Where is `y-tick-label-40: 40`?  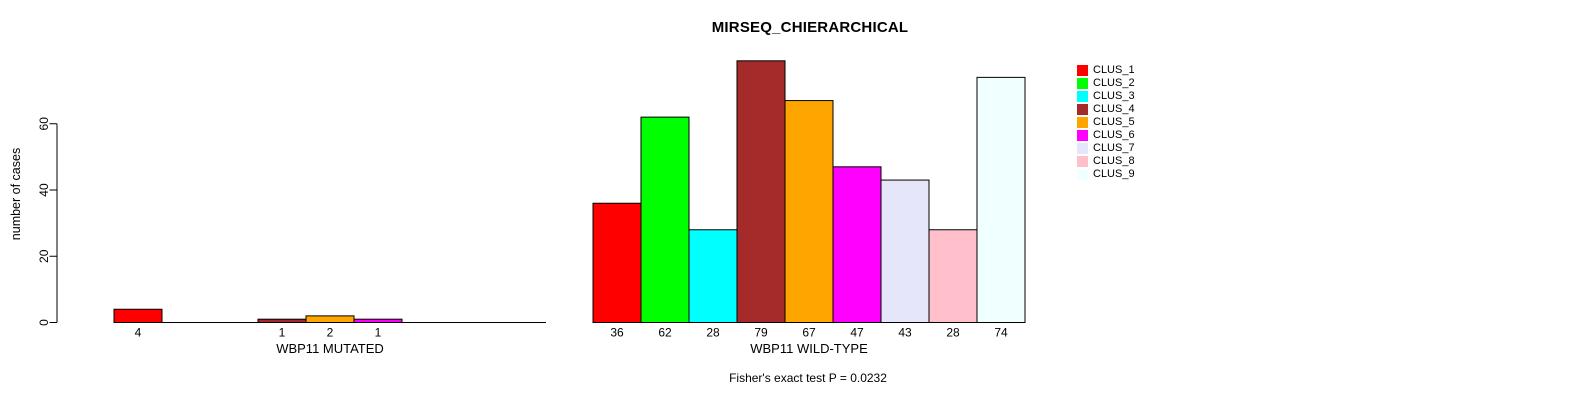 y-tick-label-40: 40 is located at coordinates (44, 190).